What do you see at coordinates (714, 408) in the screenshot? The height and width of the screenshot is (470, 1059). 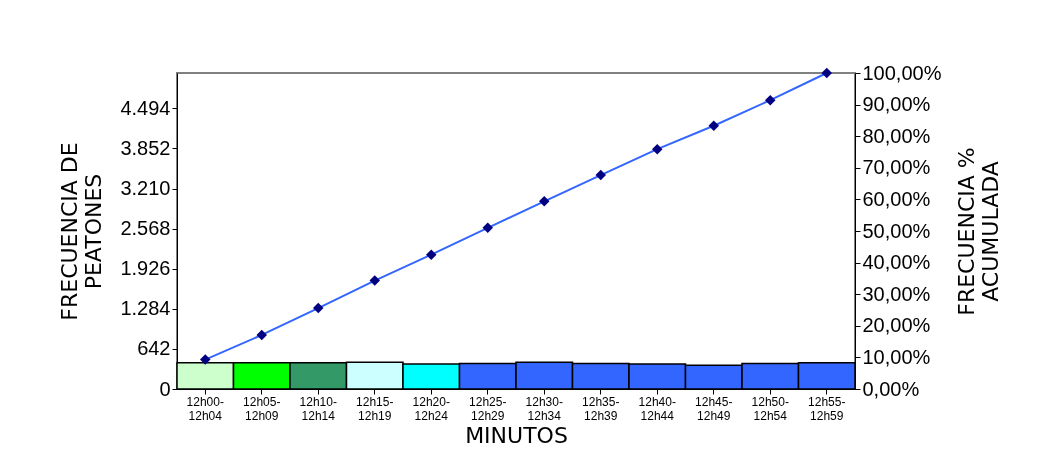 I see `x-tick-label: 12h45-12h49` at bounding box center [714, 408].